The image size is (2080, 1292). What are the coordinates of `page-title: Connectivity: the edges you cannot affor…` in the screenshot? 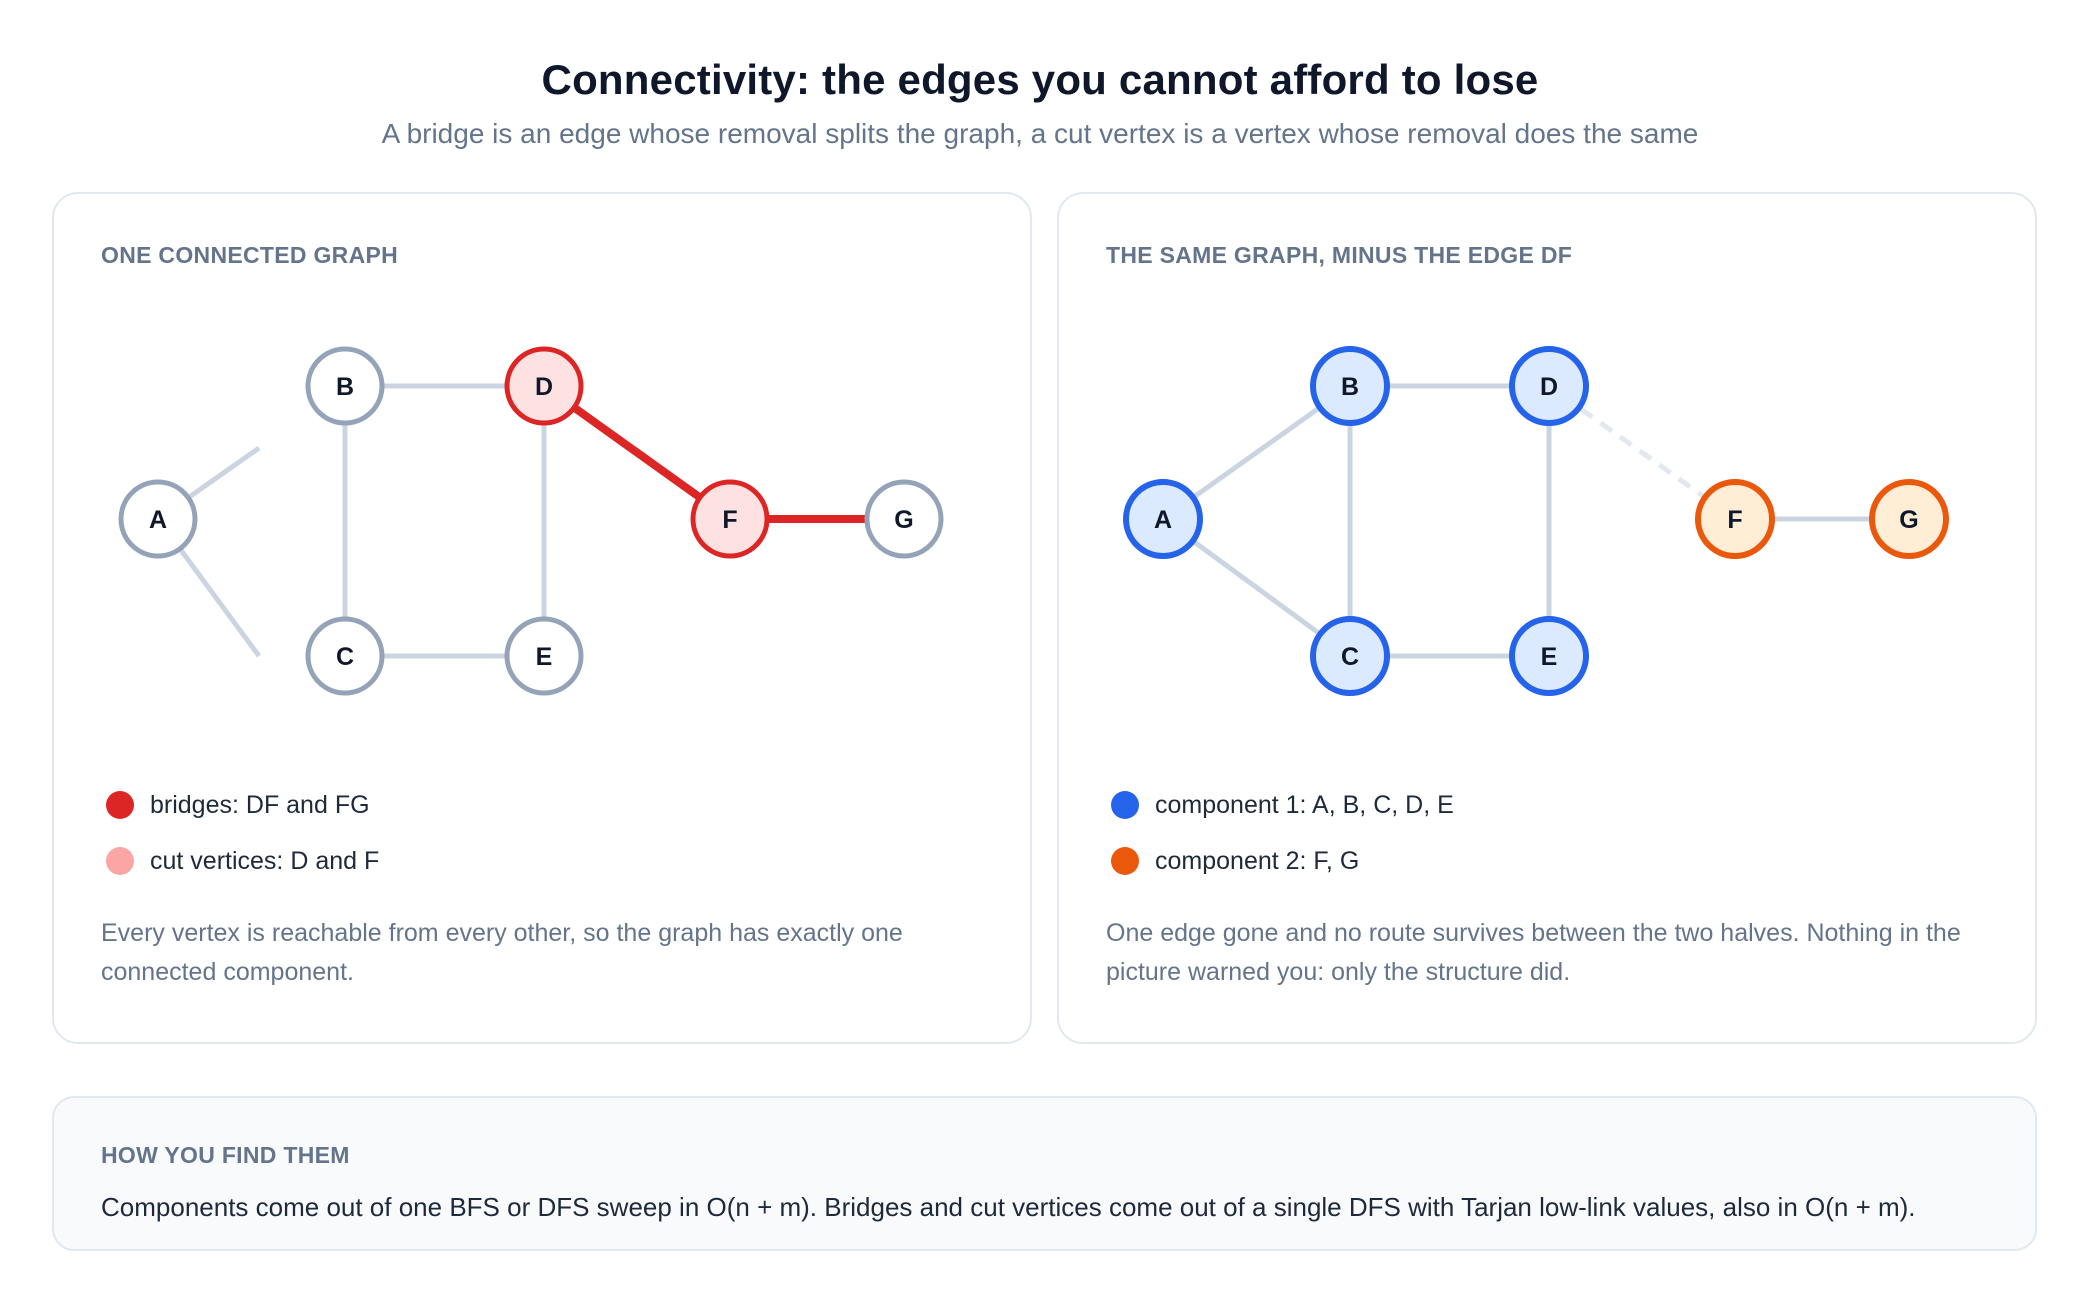 It's located at (1040, 79).